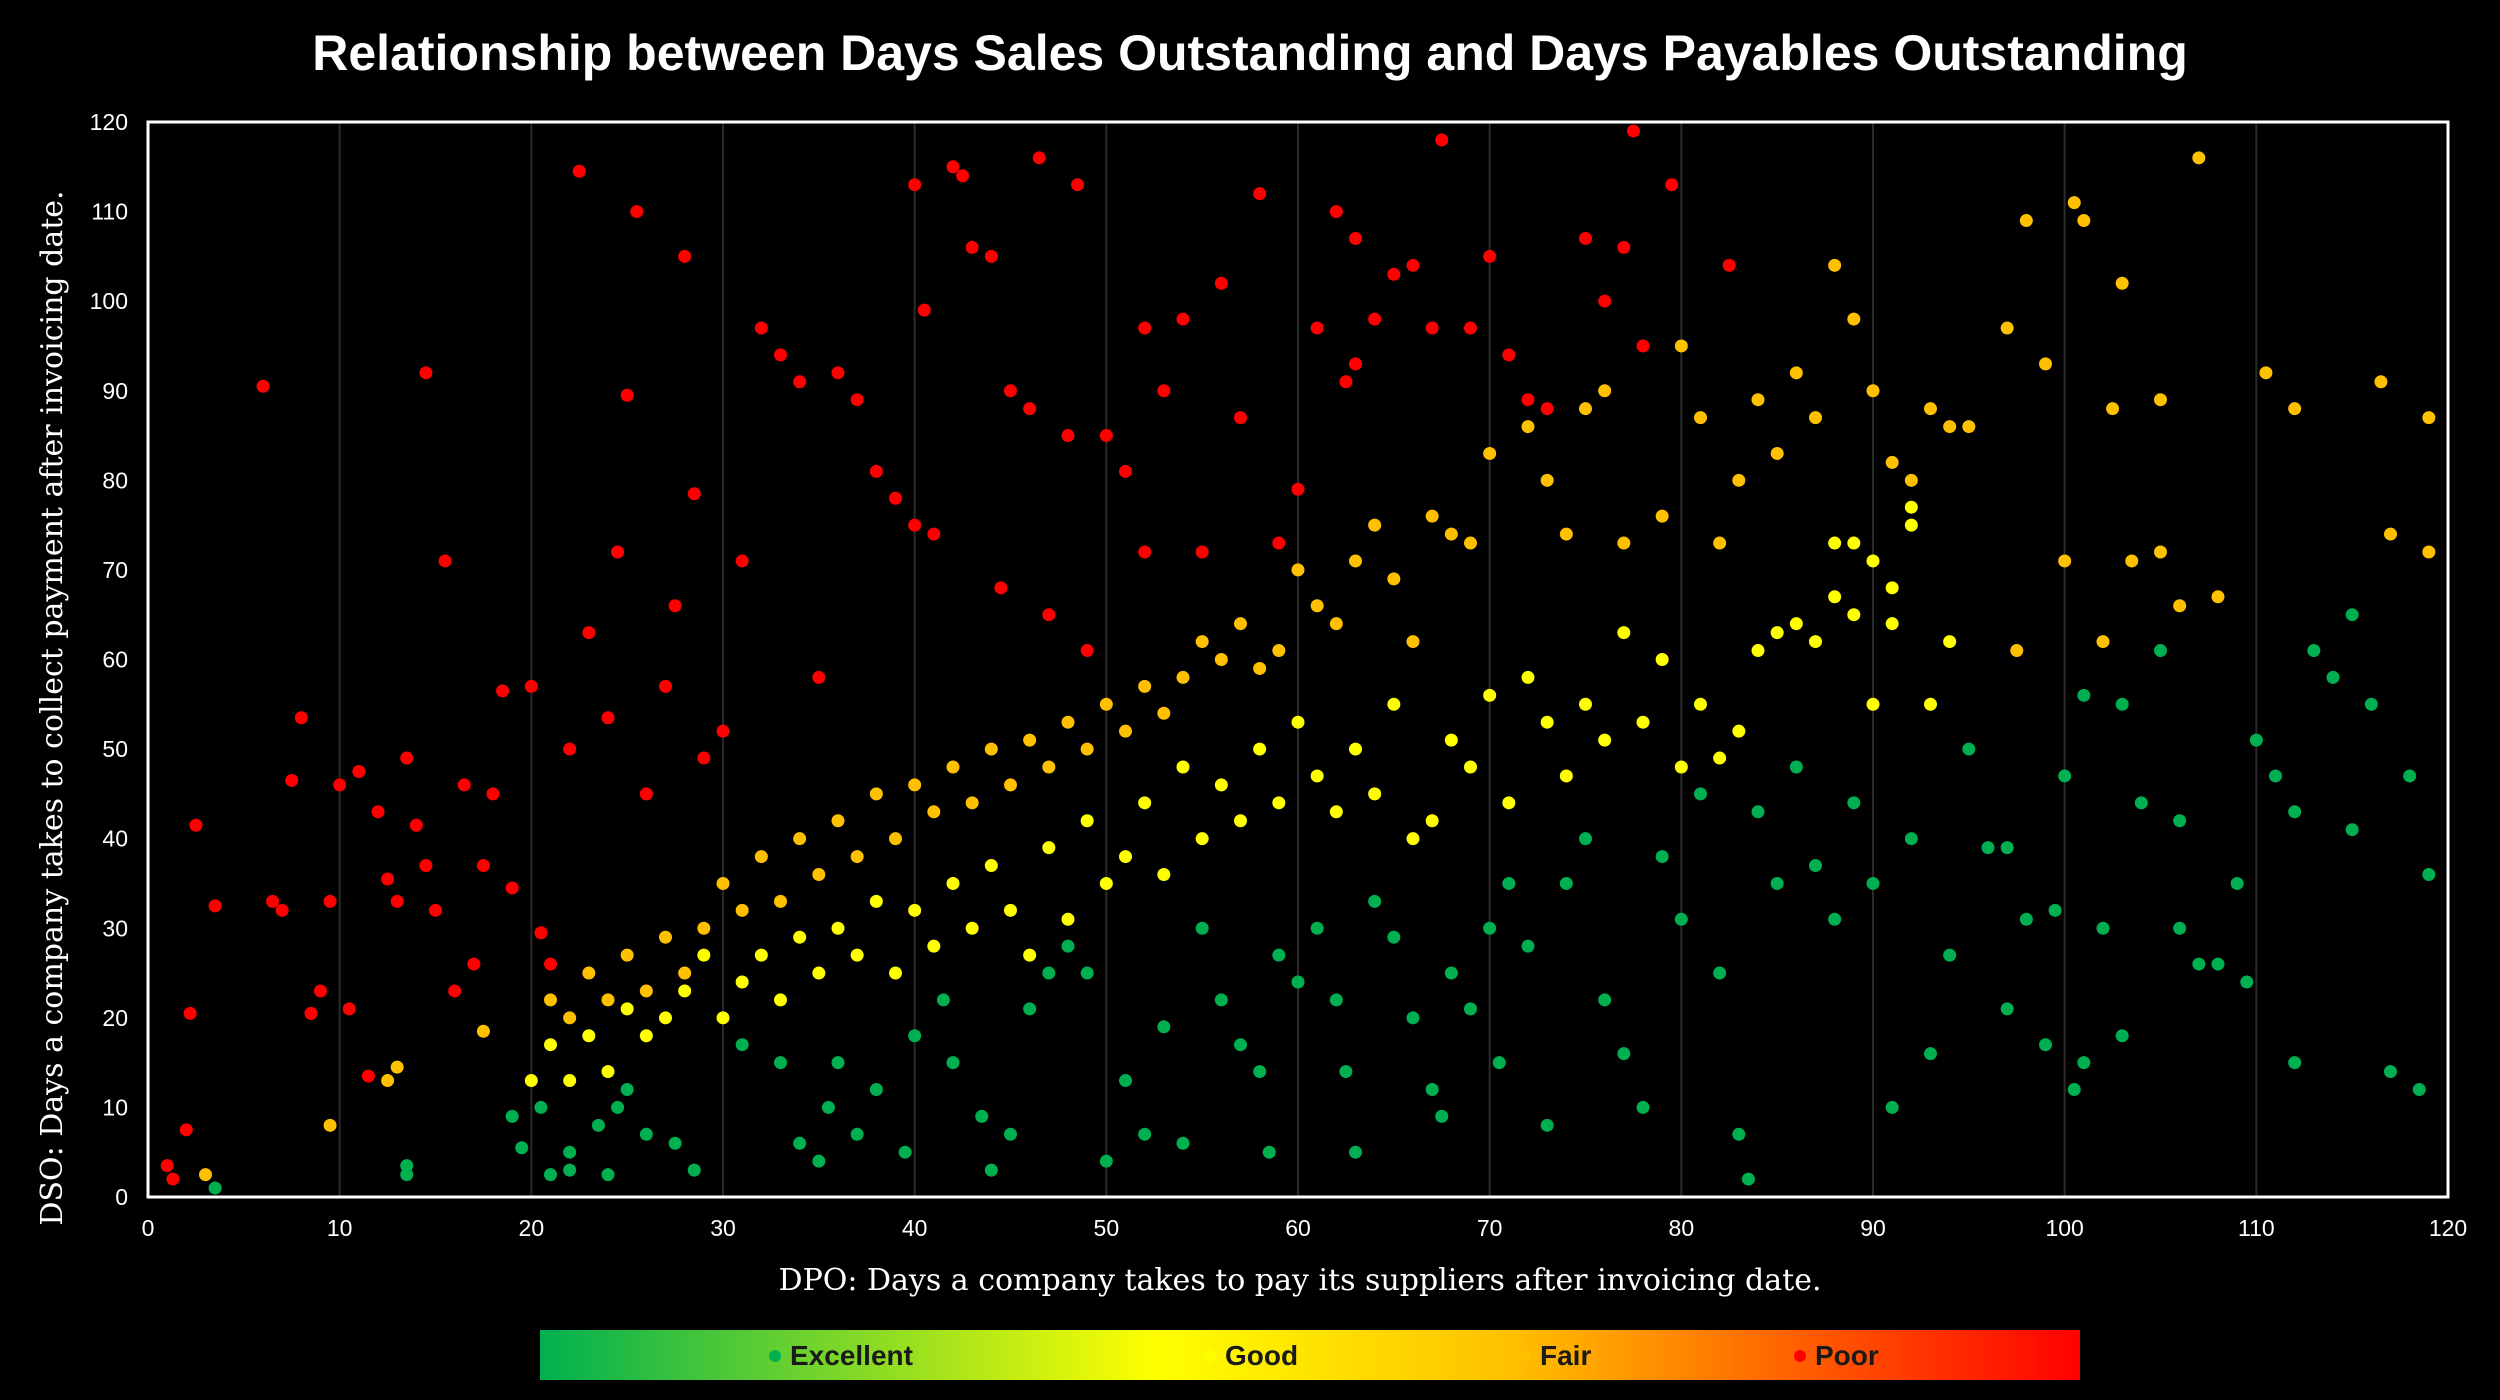  I want to click on y-tick-label: 90, so click(115, 391).